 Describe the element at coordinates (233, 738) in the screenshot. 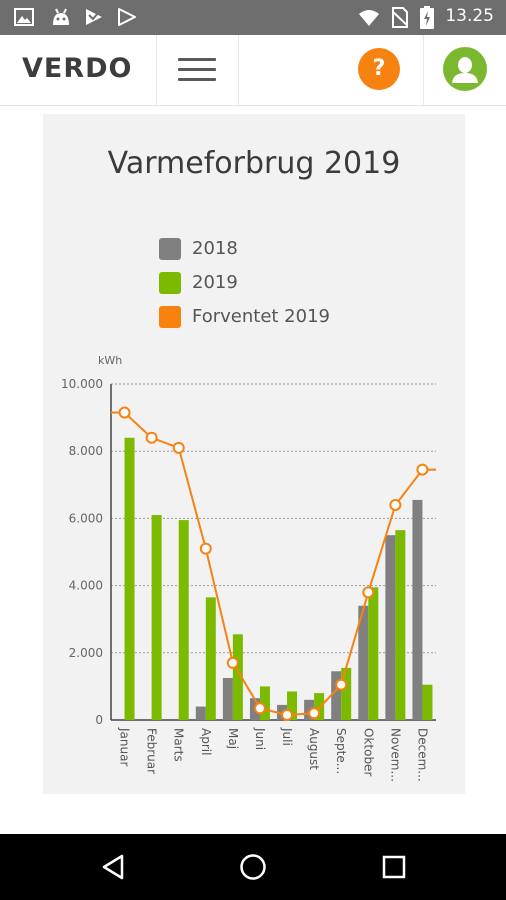

I see `x-tick-label: Maj` at that location.